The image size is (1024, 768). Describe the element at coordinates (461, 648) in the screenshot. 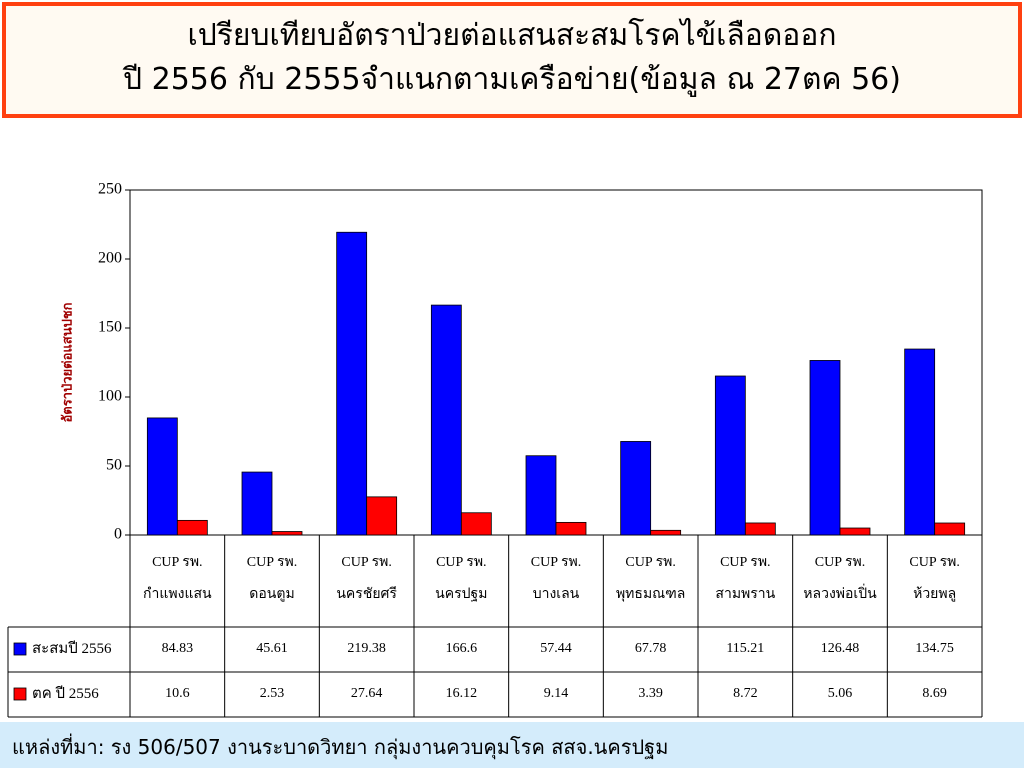

I see `table-value: 166.6` at that location.